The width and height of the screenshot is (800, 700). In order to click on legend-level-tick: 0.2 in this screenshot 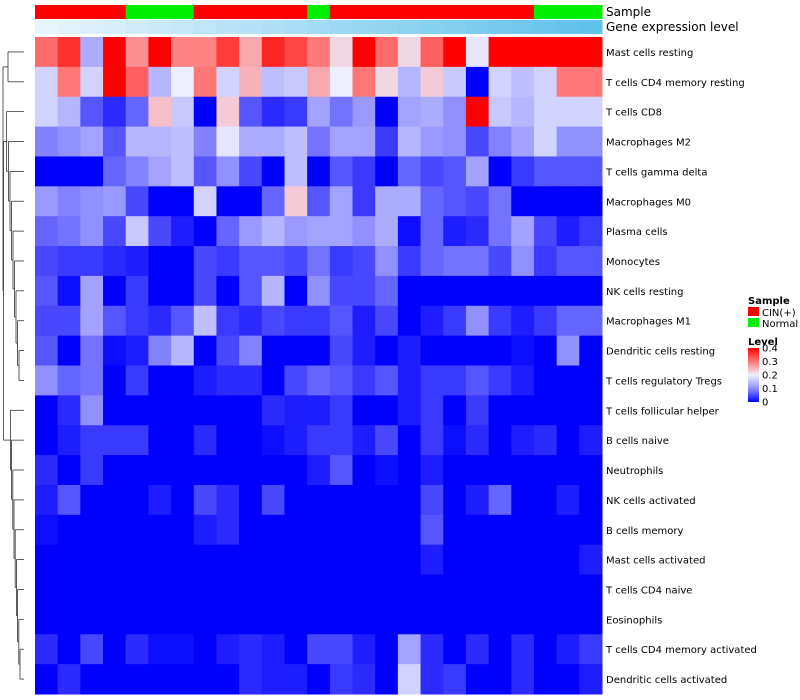, I will do `click(770, 376)`.